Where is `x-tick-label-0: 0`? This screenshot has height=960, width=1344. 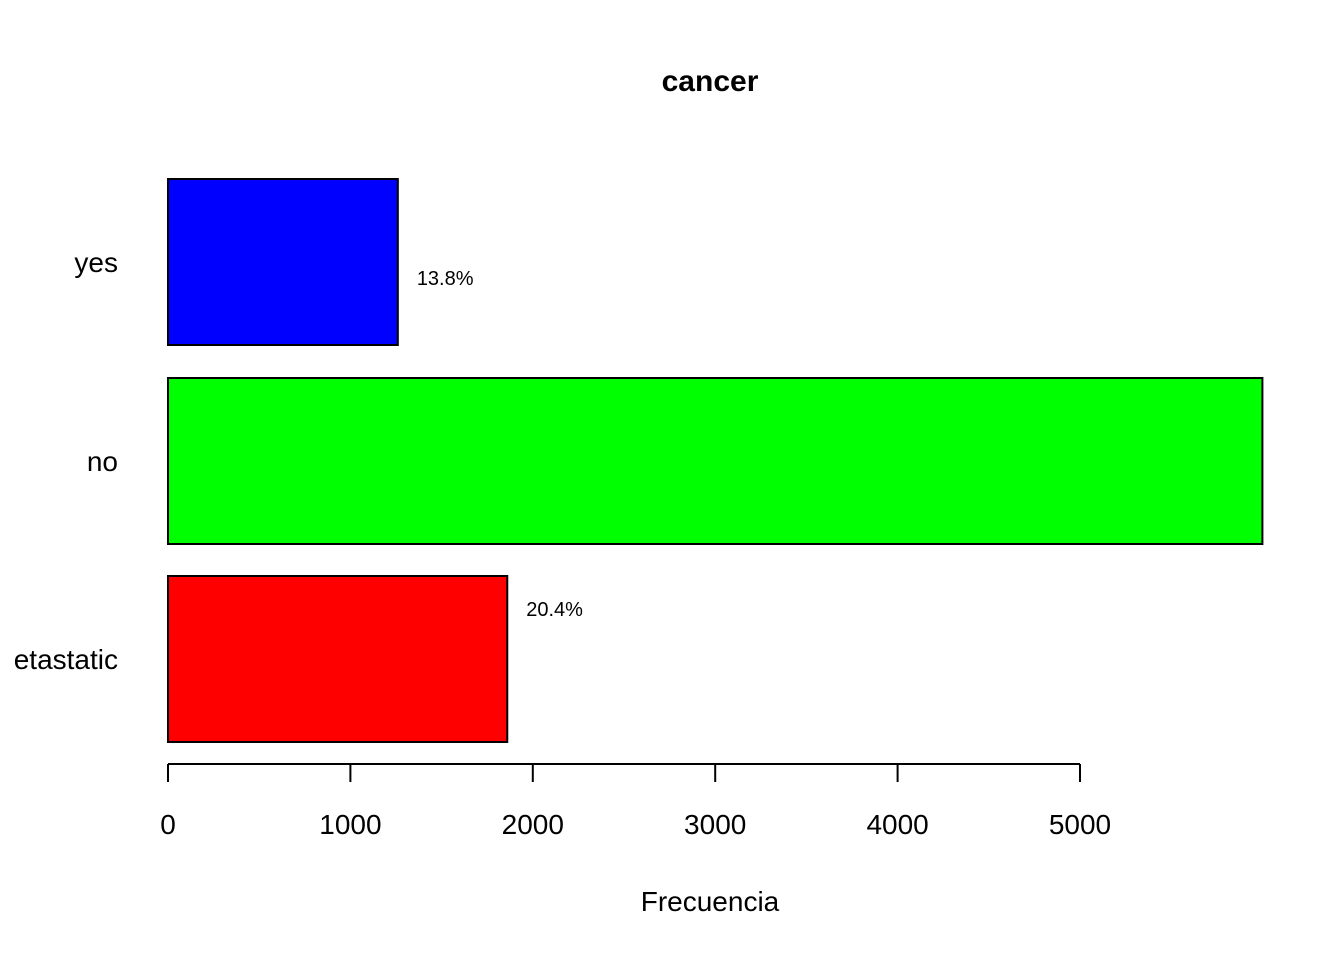 x-tick-label-0: 0 is located at coordinates (168, 824).